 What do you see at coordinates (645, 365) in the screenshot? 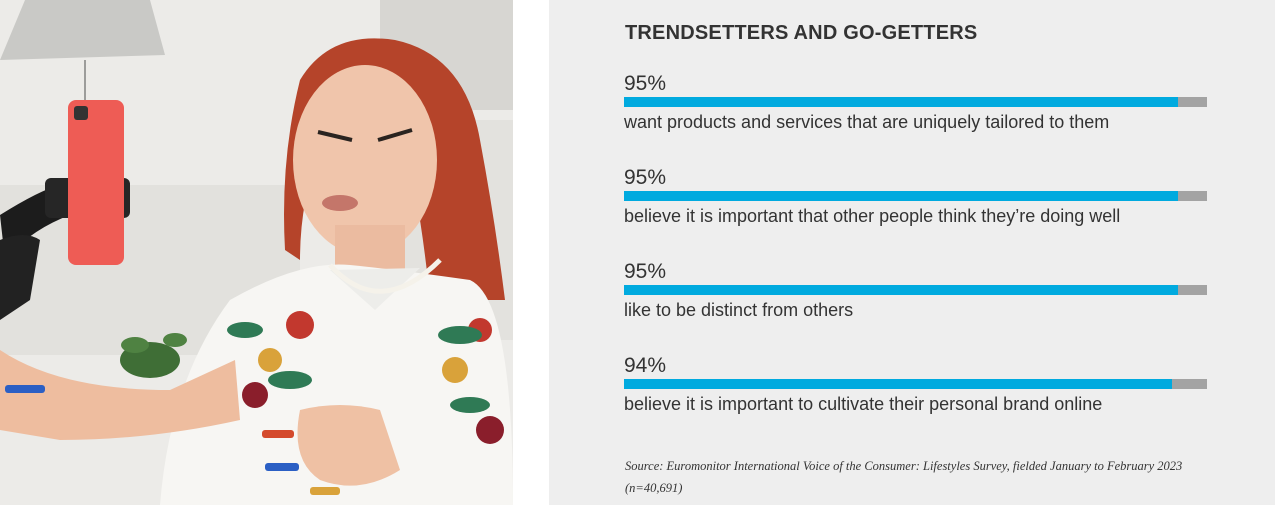
I see `stat-percentage: 94%` at bounding box center [645, 365].